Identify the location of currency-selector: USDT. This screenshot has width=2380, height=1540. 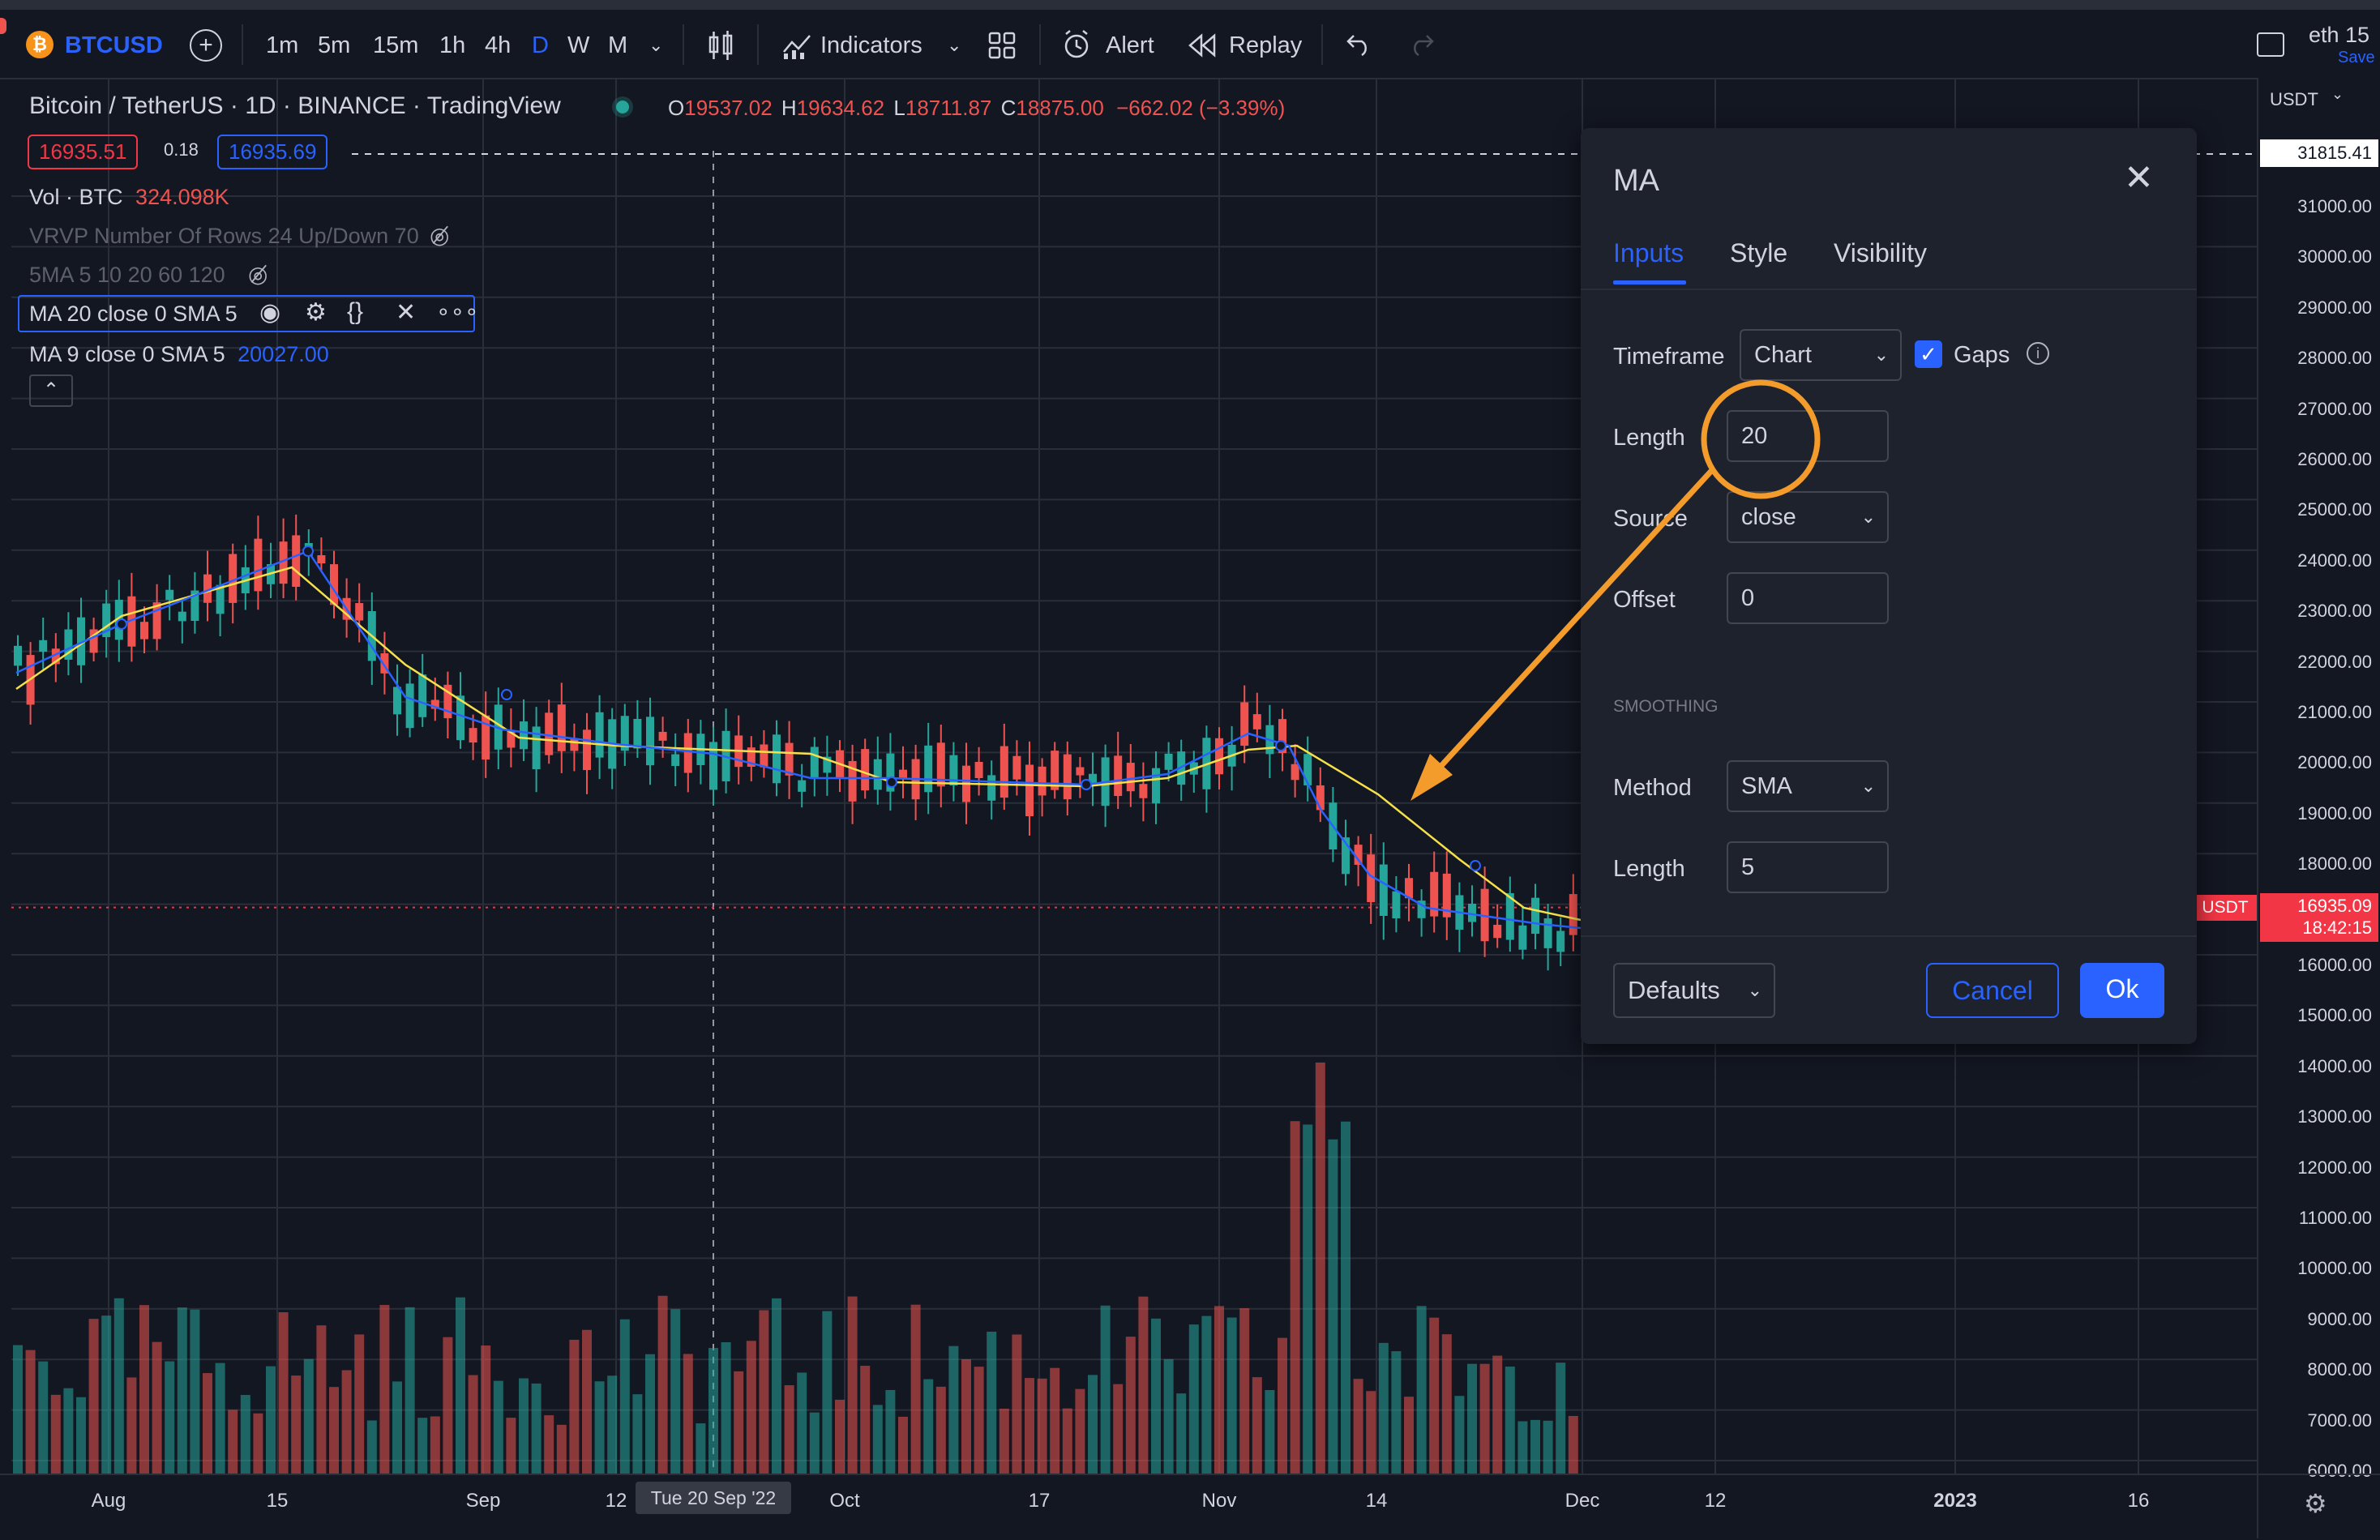
(2294, 99).